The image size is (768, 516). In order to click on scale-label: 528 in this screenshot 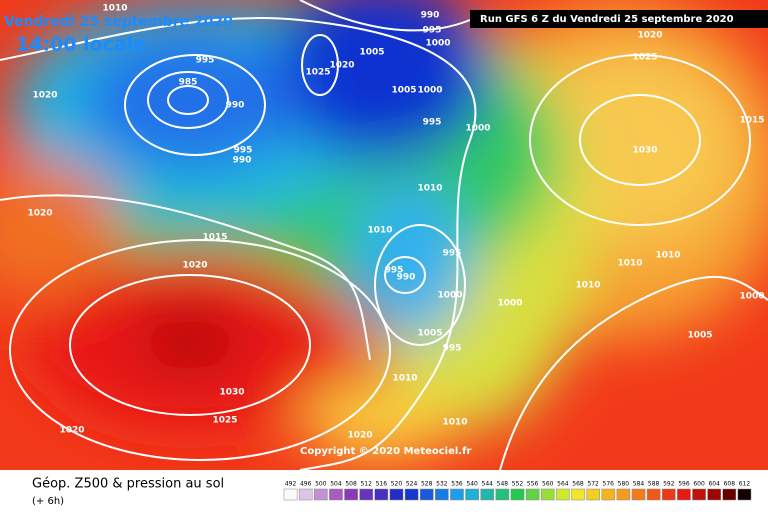, I will do `click(427, 484)`.